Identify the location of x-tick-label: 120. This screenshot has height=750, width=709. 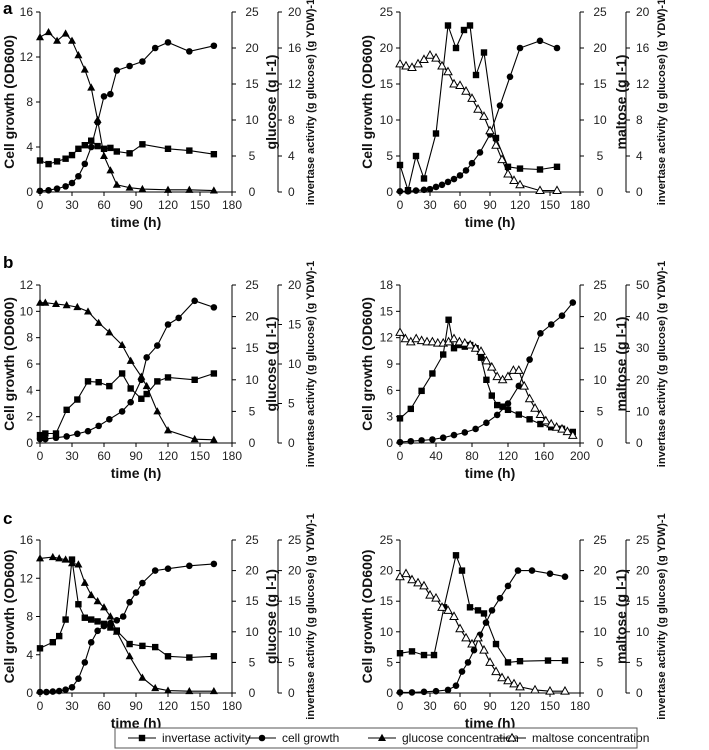
(168, 205).